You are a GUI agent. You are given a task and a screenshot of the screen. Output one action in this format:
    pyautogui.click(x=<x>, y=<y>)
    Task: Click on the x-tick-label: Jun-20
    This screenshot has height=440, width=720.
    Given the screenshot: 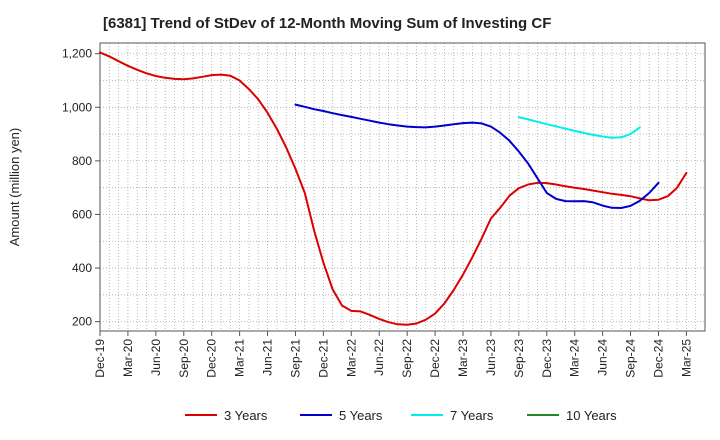 What is the action you would take?
    pyautogui.click(x=156, y=357)
    